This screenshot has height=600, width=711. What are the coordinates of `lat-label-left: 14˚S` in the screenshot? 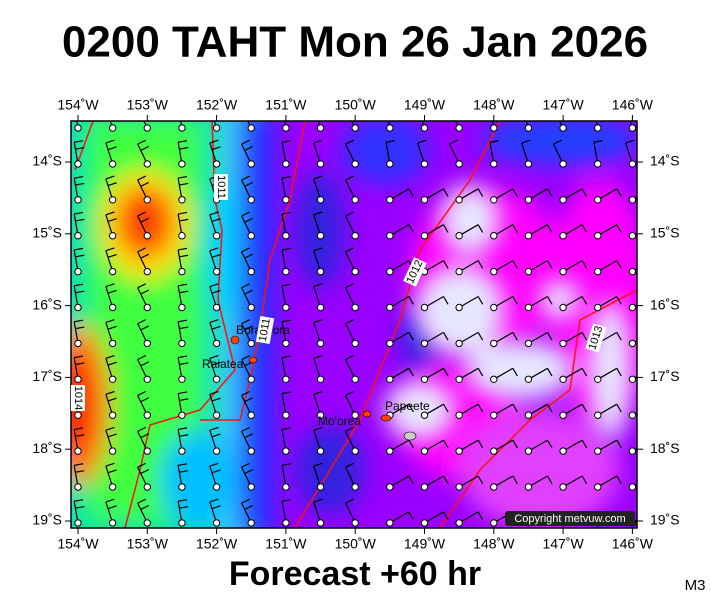 It's located at (47, 161).